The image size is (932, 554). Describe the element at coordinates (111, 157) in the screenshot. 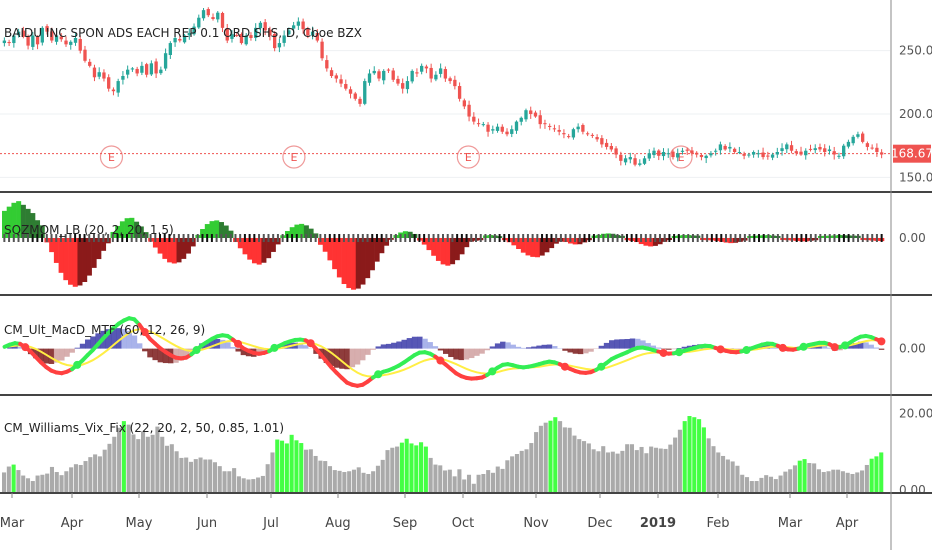

I see `earnings-marker-label: E` at that location.